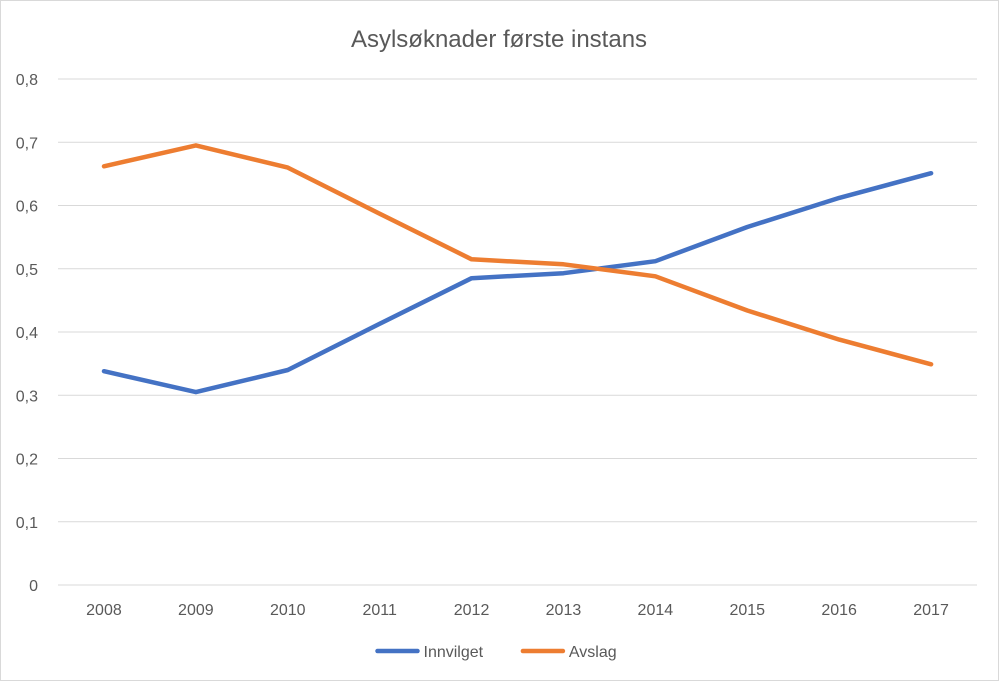 Image resolution: width=999 pixels, height=681 pixels. Describe the element at coordinates (27, 207) in the screenshot. I see `y-tick-label: 0,6` at that location.